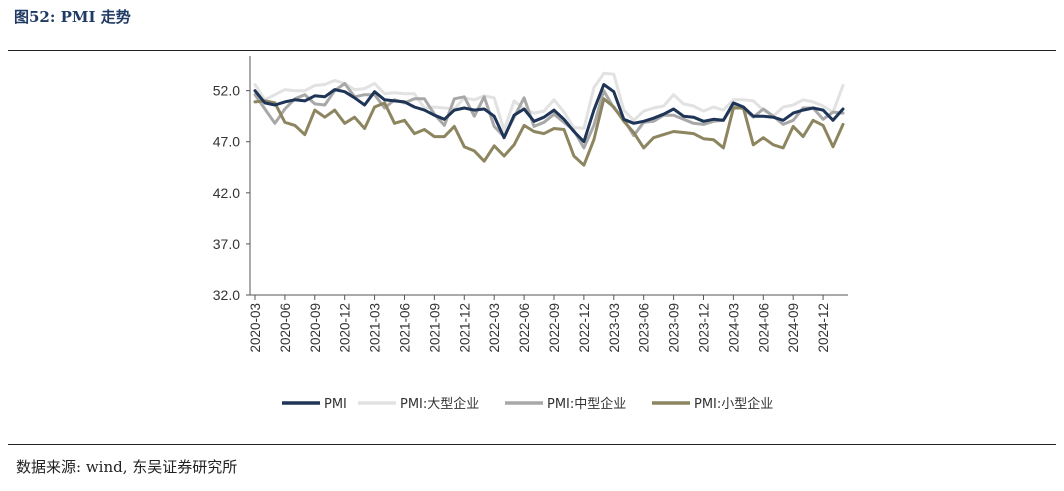 This screenshot has height=491, width=1064. I want to click on x-tick-label: 2023-09, so click(674, 328).